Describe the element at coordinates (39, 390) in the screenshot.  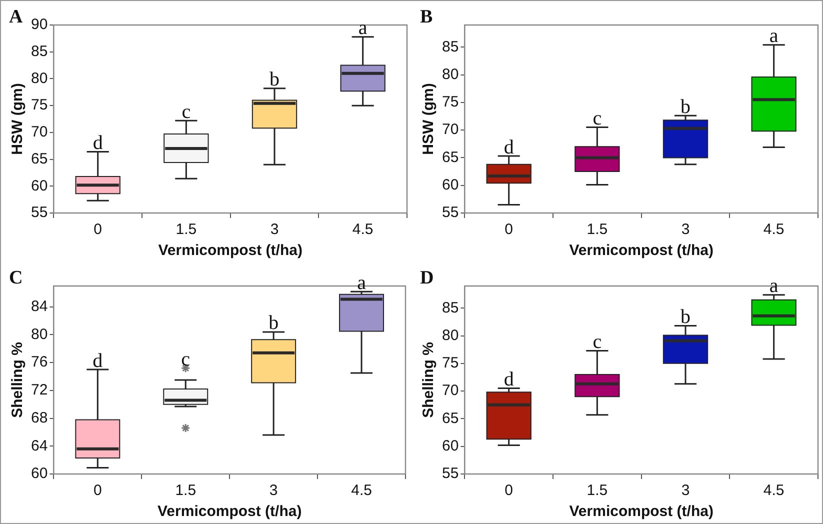
I see `y-tick-label: 72` at that location.